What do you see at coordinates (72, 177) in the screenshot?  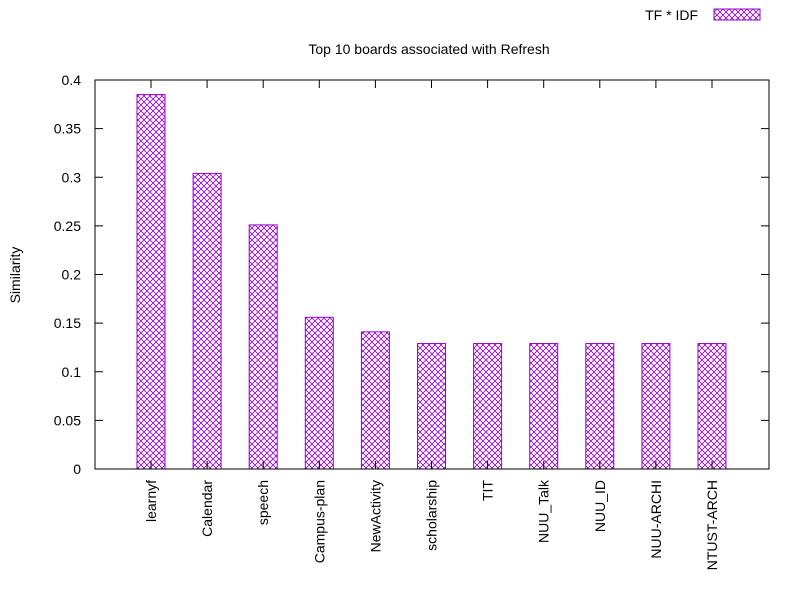 I see `y-tick-label: 0.3` at bounding box center [72, 177].